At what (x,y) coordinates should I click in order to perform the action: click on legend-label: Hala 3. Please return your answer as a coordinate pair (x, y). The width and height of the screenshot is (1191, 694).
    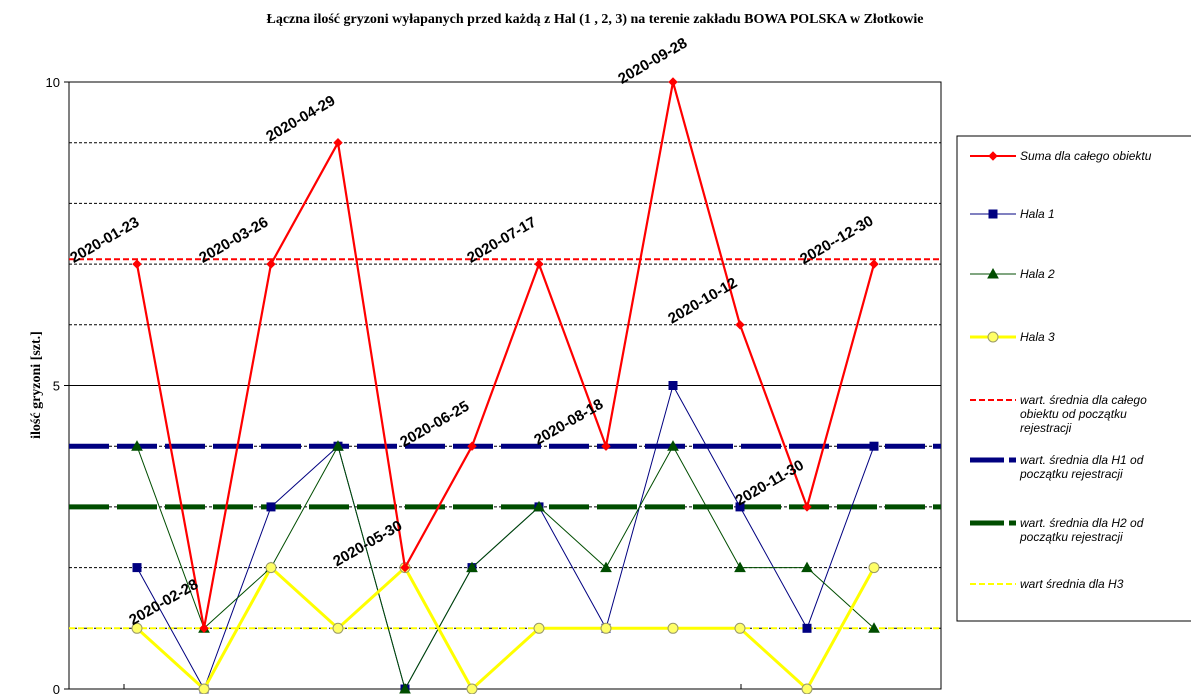
    Looking at the image, I should click on (1037, 337).